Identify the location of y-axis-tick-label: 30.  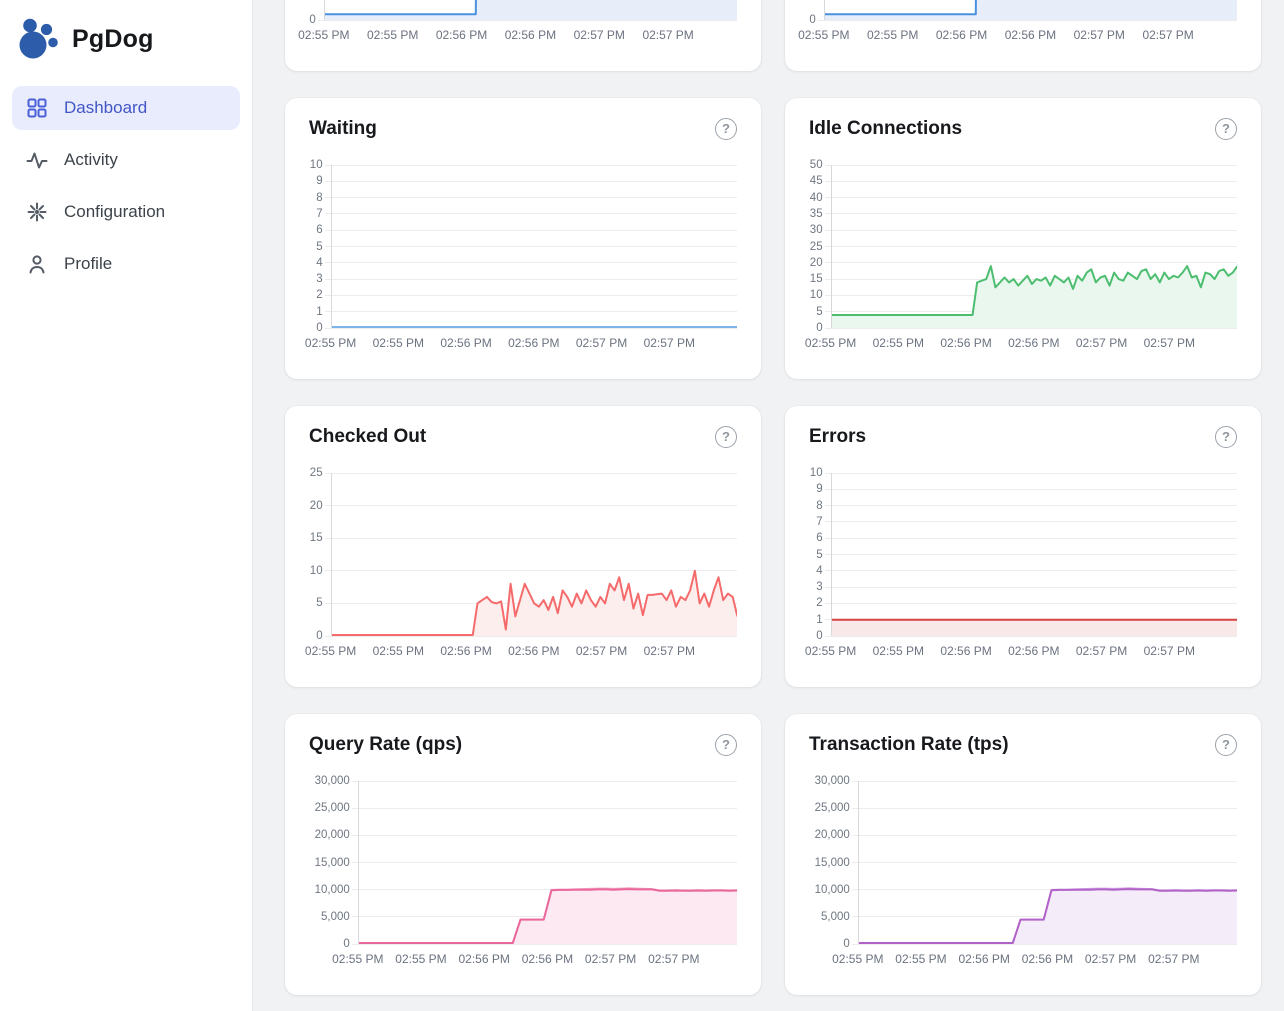
(816, 230).